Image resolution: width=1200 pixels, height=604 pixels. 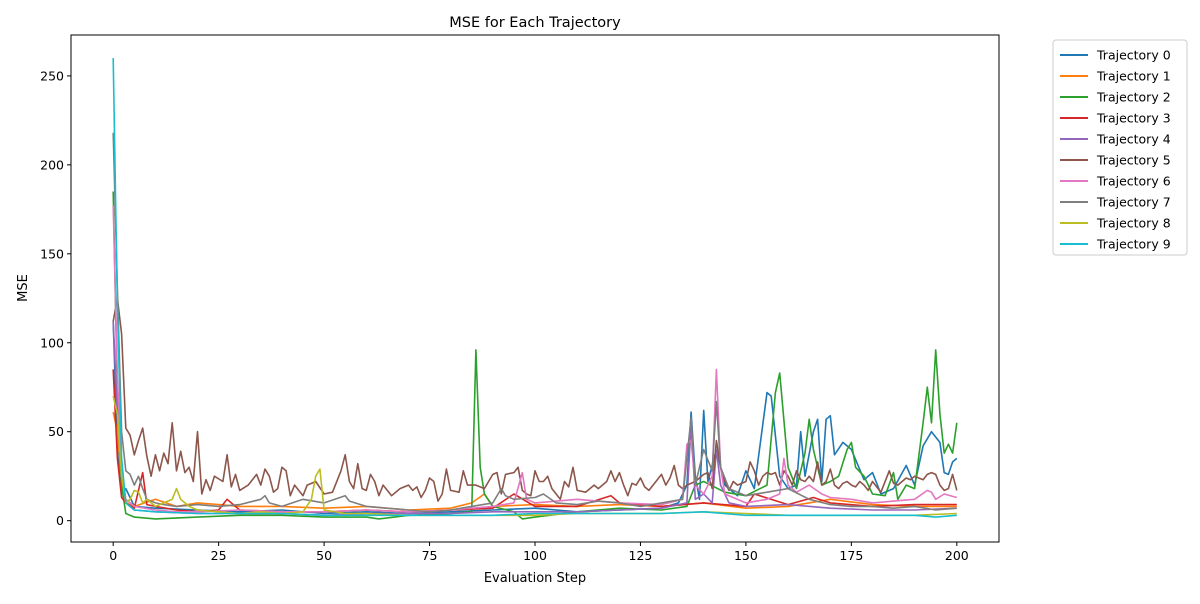 I want to click on y-tick-label: 150, so click(x=52, y=253).